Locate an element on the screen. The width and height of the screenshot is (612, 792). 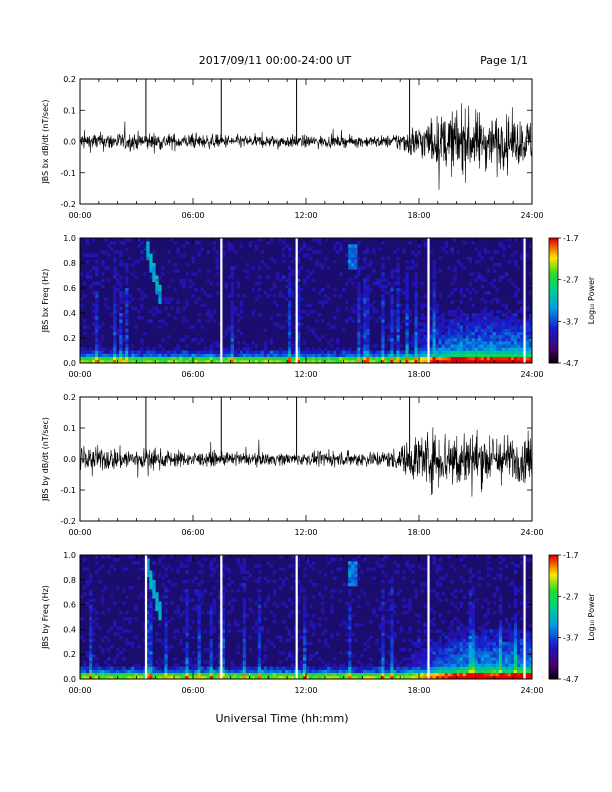
y-axis-label: JBS by dB/dt (nT/sec) is located at coordinates (45, 459).